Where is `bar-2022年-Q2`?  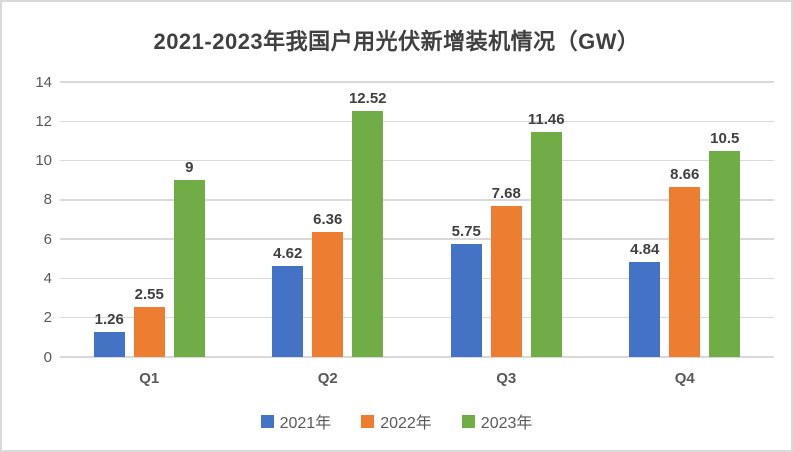 bar-2022年-Q2 is located at coordinates (328, 294).